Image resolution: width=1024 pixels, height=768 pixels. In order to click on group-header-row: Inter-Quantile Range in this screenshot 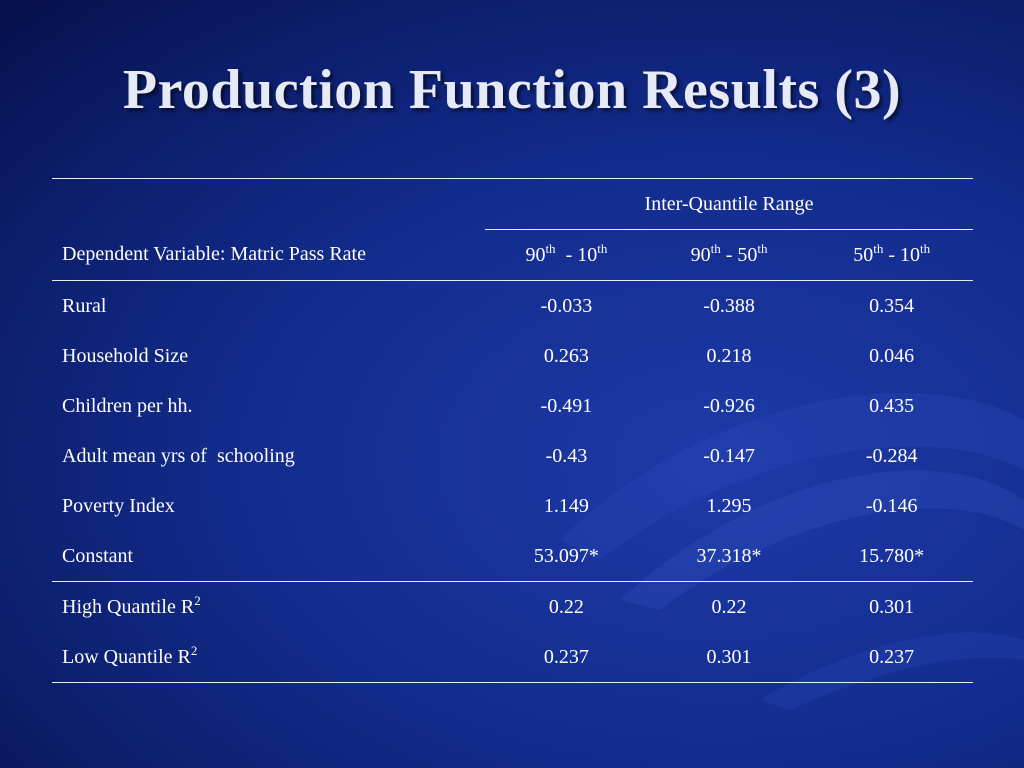, I will do `click(512, 204)`.